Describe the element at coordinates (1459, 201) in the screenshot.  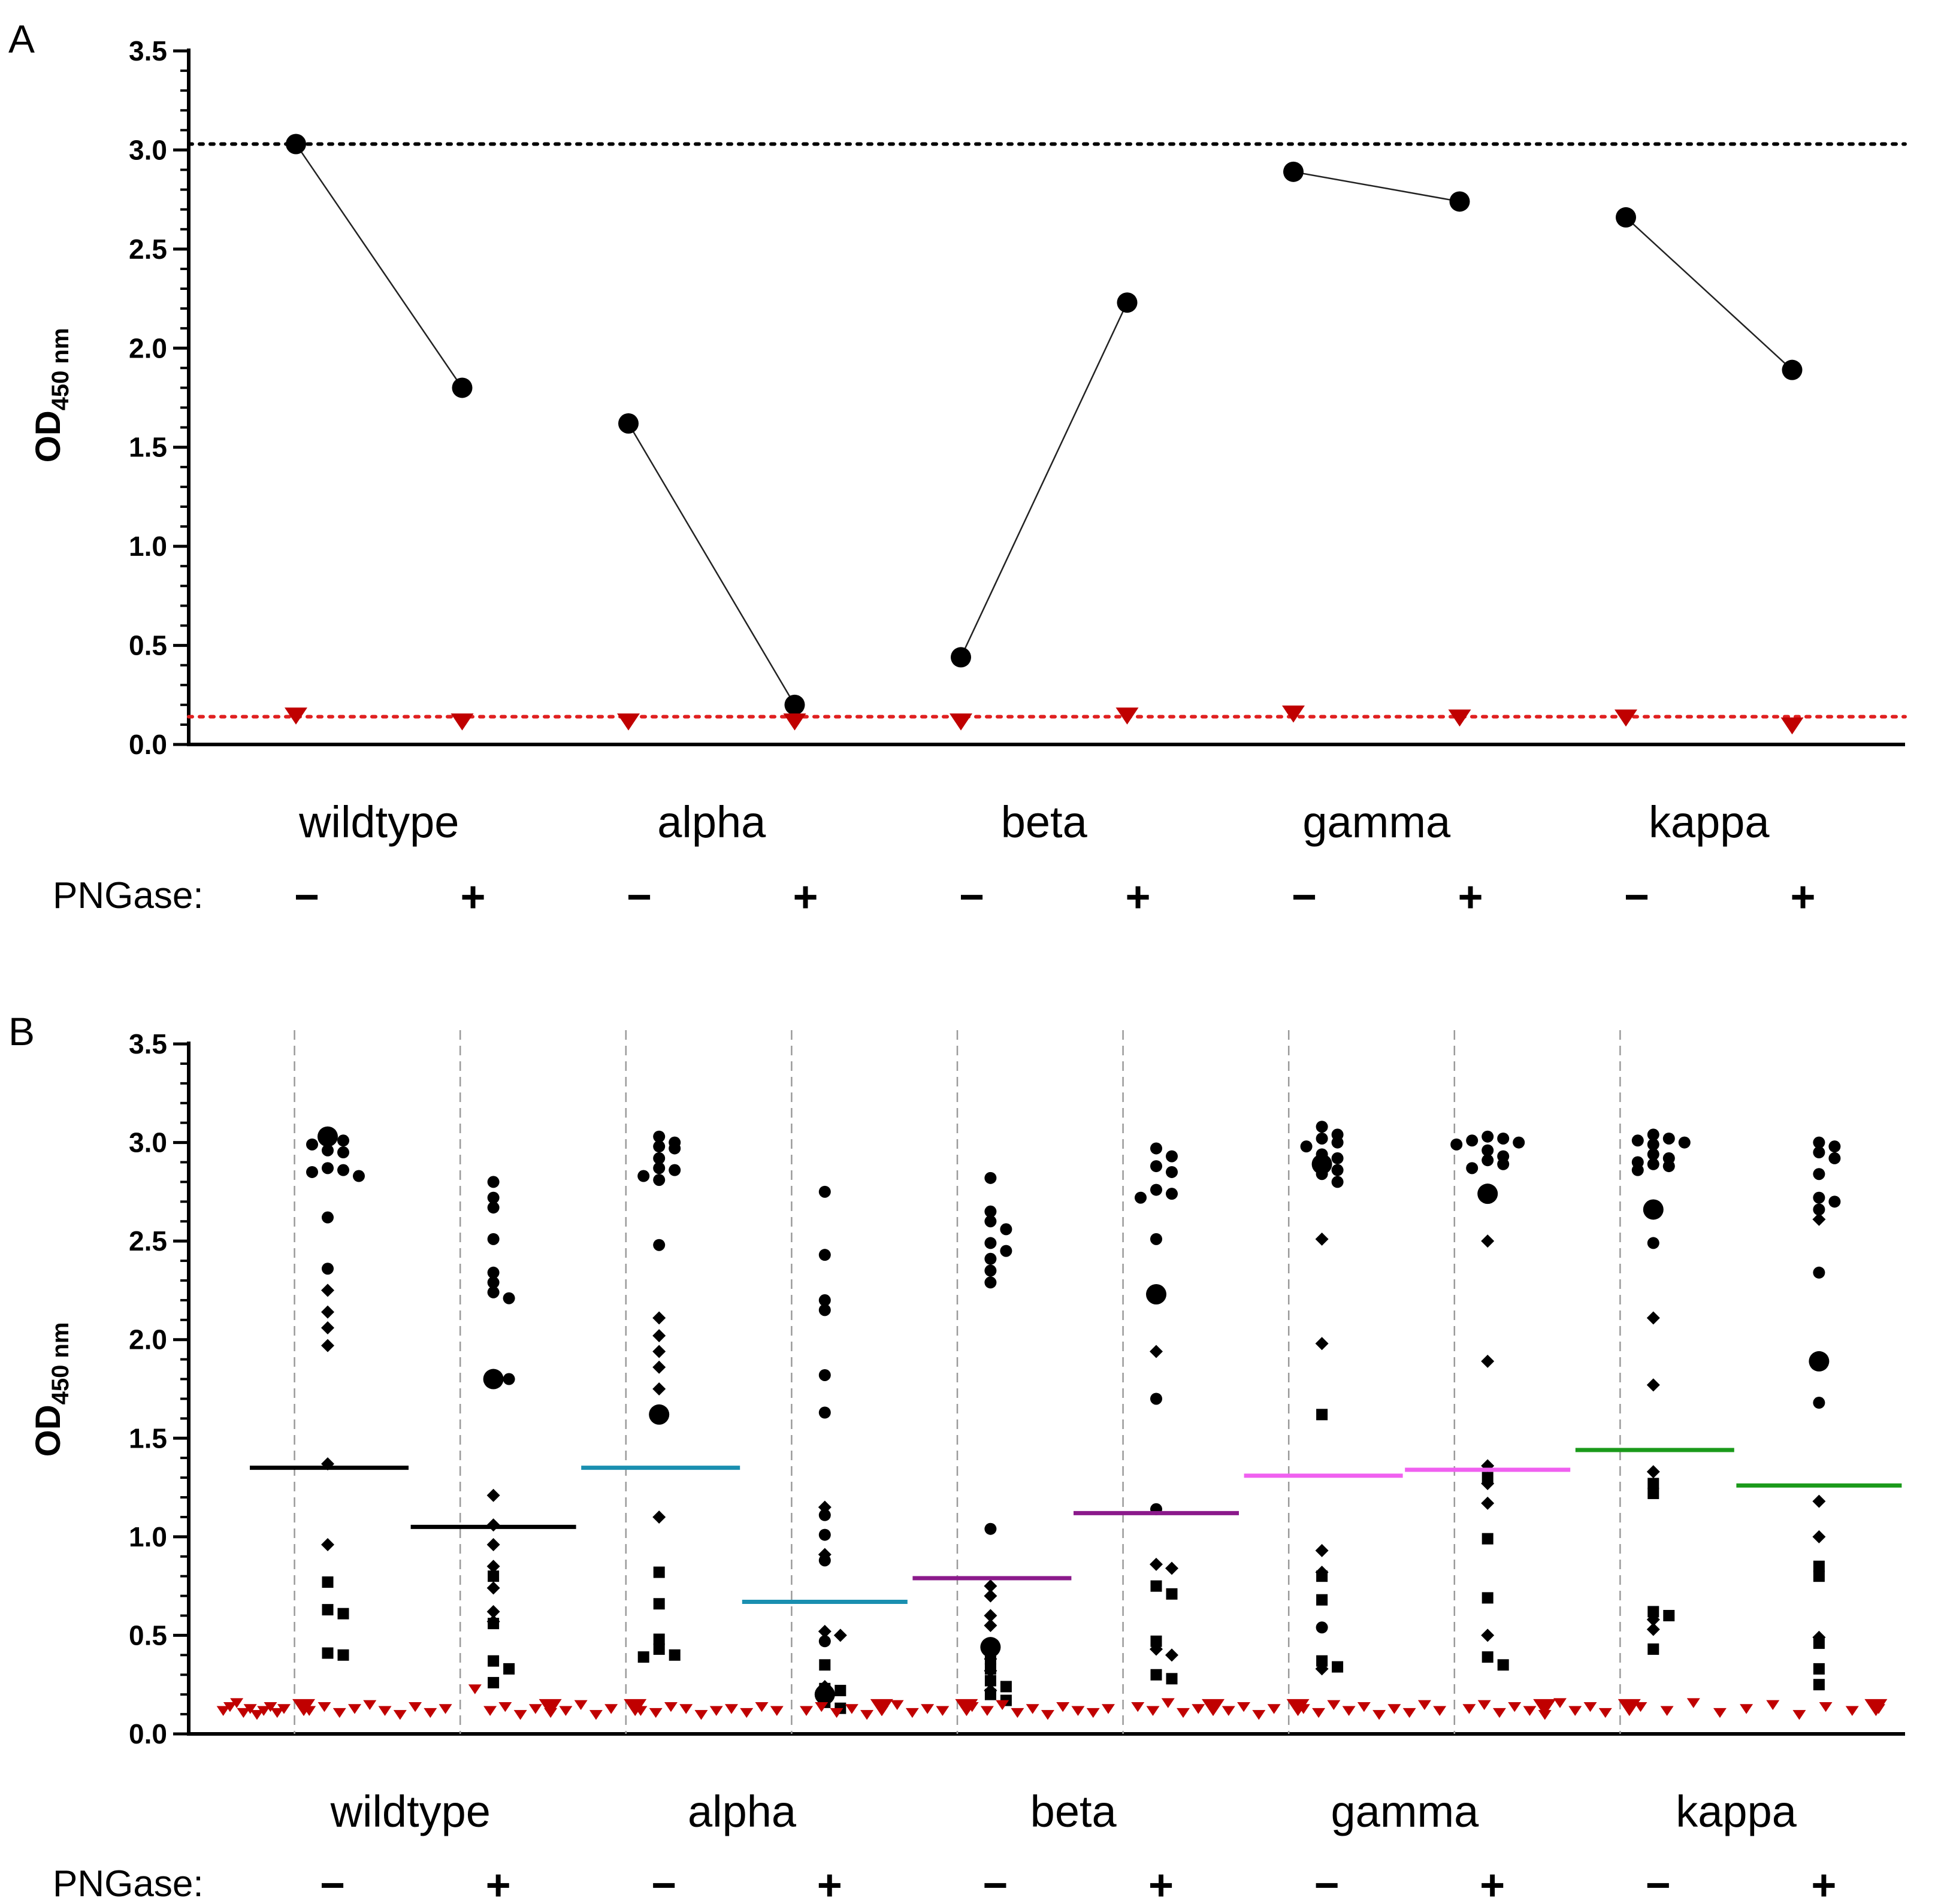
I see `panel-a-point-gamma-plus` at that location.